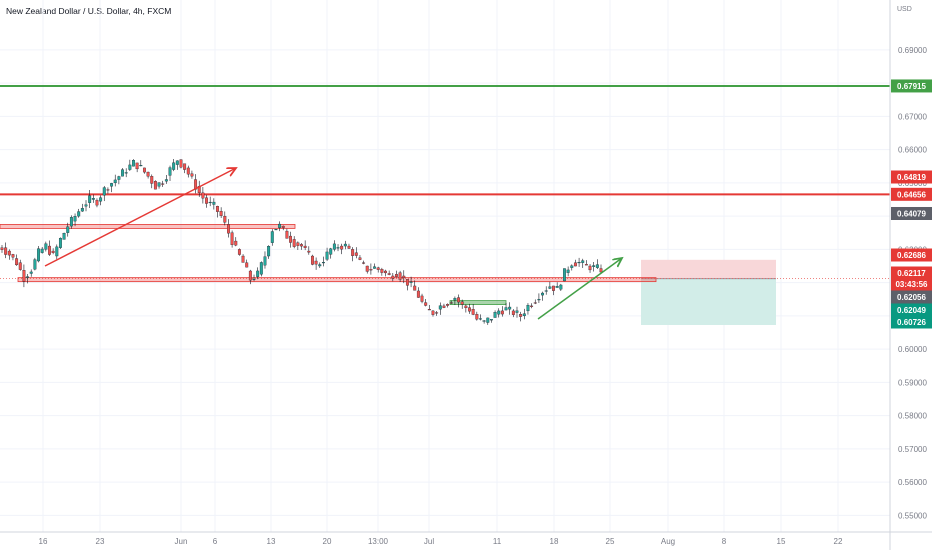 This screenshot has width=932, height=550. What do you see at coordinates (724, 541) in the screenshot?
I see `x-tick-label: 8` at bounding box center [724, 541].